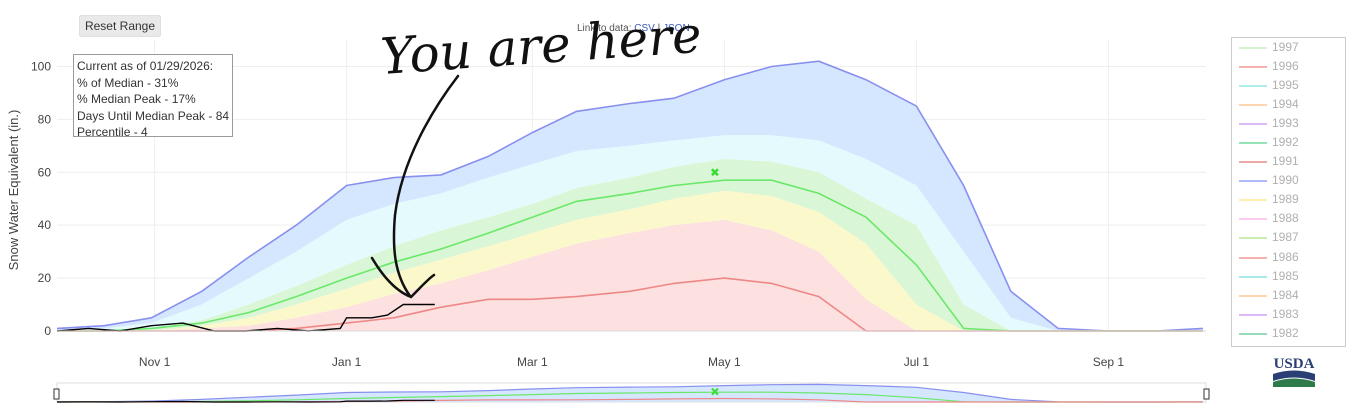 The image size is (1348, 418). Describe the element at coordinates (245, 401) in the screenshot. I see `slider-current-line` at that location.